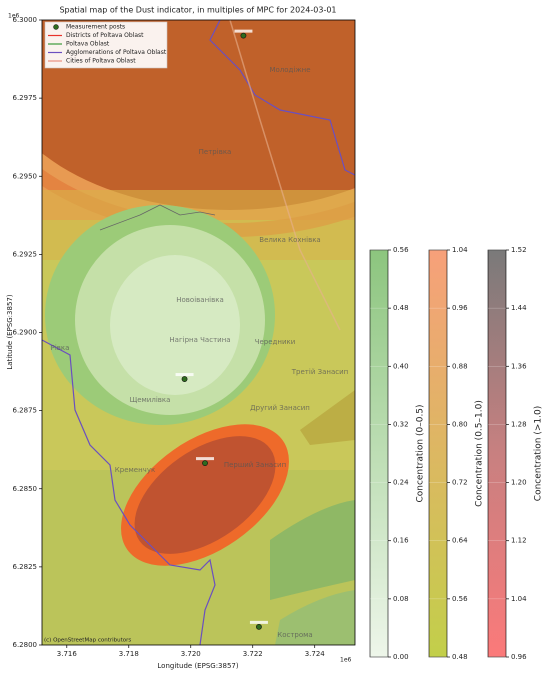 The height and width of the screenshot is (679, 550). What do you see at coordinates (116, 52) in the screenshot?
I see `legend-label: Agglomerations of Poltava Oblast` at bounding box center [116, 52].